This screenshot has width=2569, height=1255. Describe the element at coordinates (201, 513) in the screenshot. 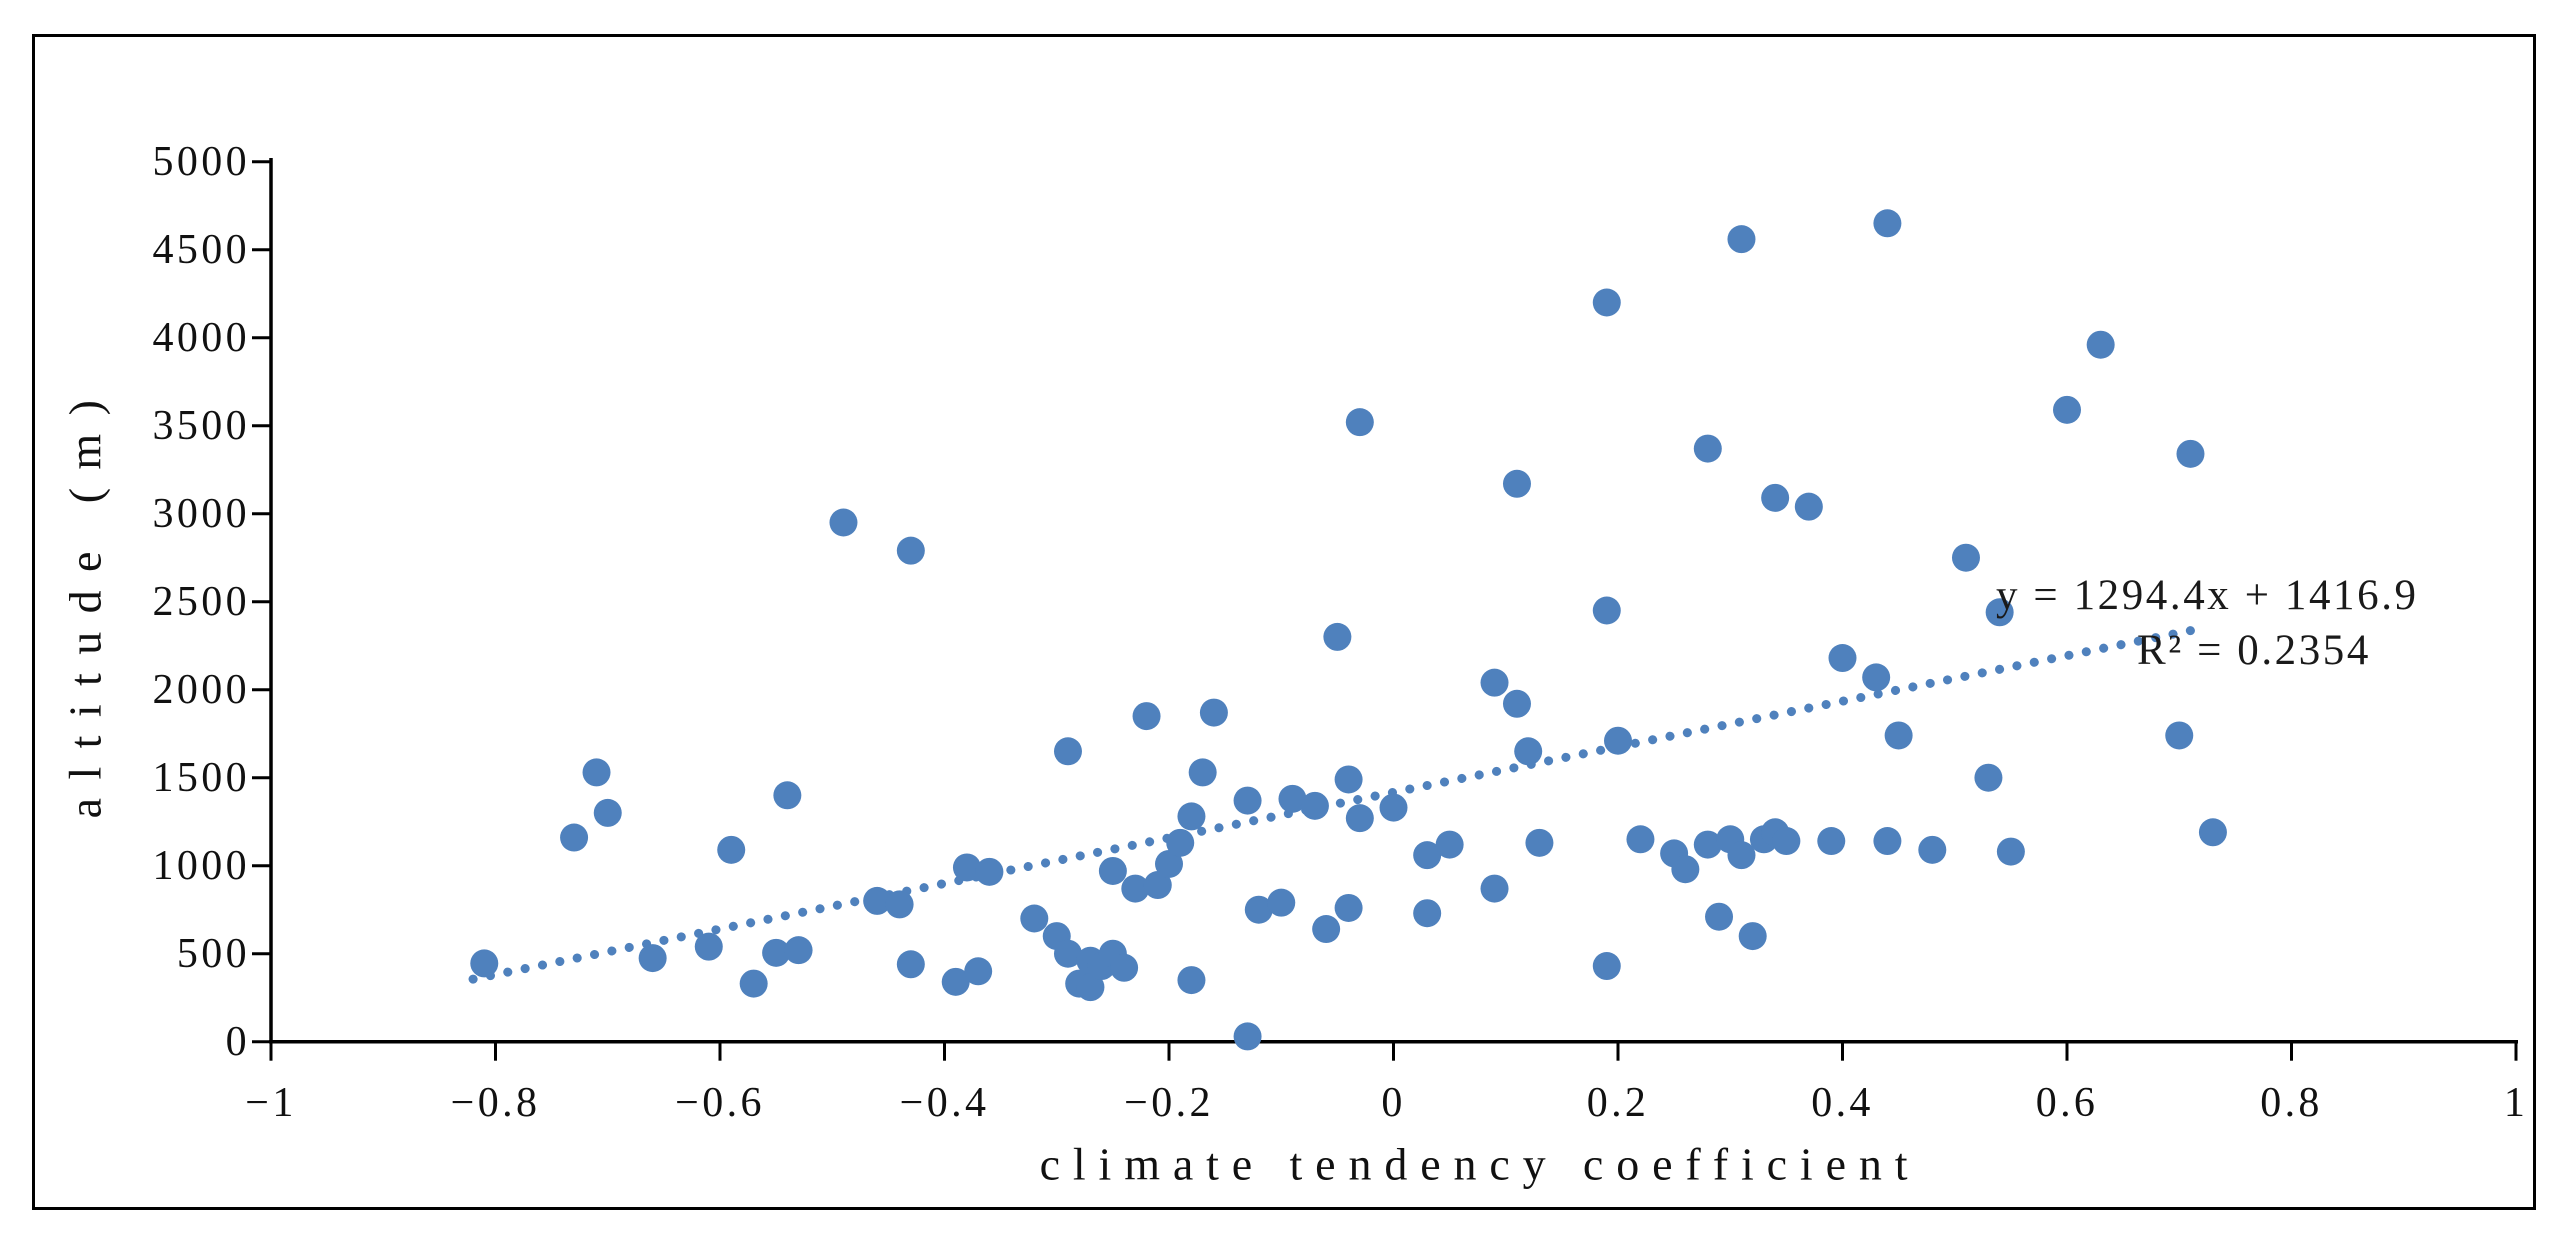

I see `y-tick-label: 3000` at that location.